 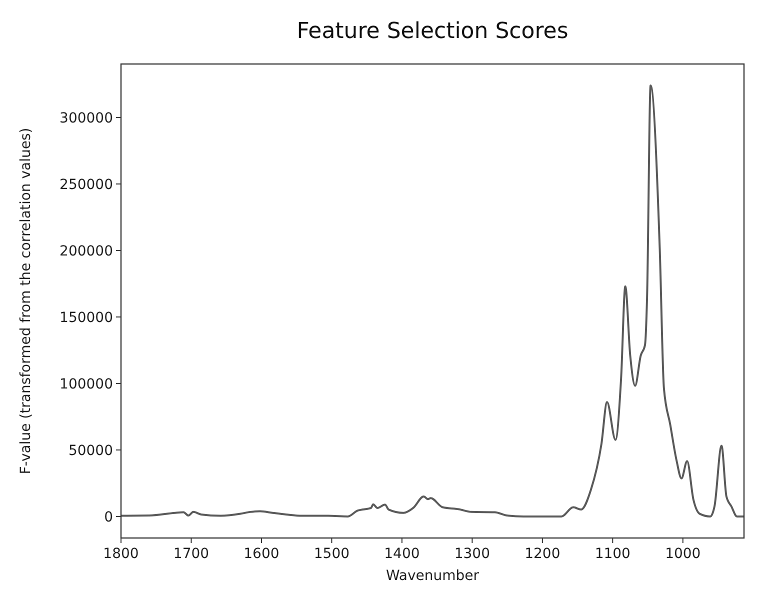 What do you see at coordinates (26, 301) in the screenshot?
I see `y-axis-title: F-value (transformed from the correlation values)` at bounding box center [26, 301].